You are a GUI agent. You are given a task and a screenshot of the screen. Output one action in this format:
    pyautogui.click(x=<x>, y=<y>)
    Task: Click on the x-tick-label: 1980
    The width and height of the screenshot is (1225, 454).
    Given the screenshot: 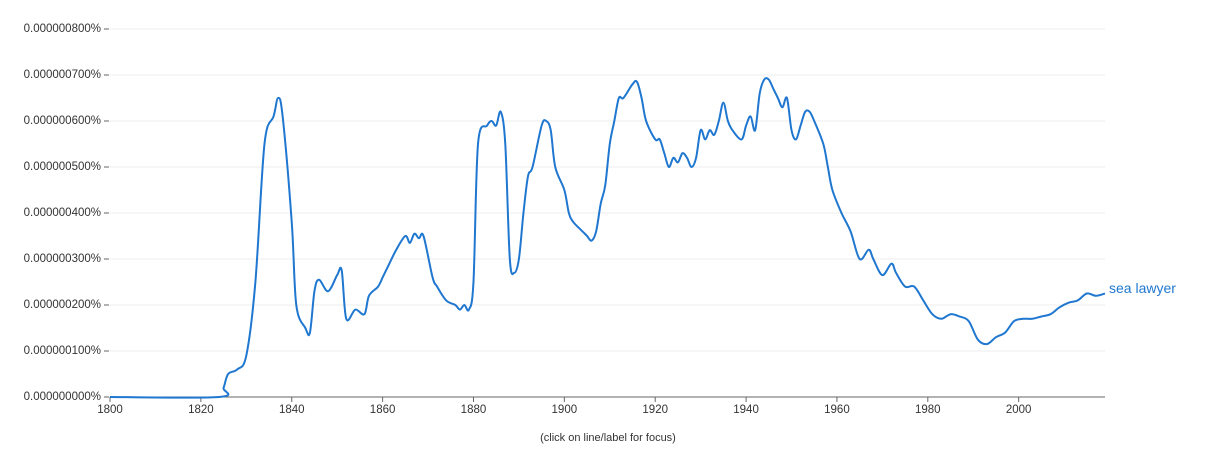 What is the action you would take?
    pyautogui.click(x=928, y=410)
    